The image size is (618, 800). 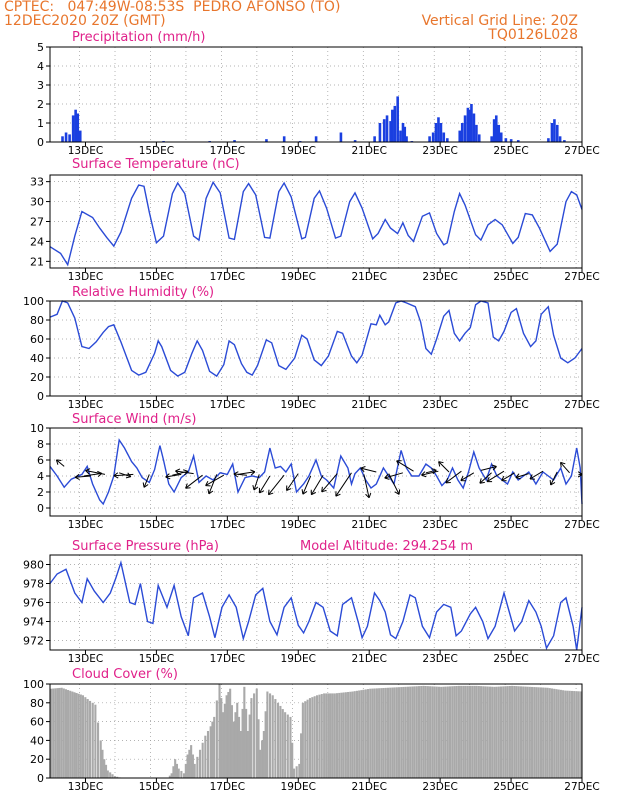 I want to click on header-station: CPTEC: 047:49W-08:53S PEDRO AFONSO (TO), so click(x=172, y=7).